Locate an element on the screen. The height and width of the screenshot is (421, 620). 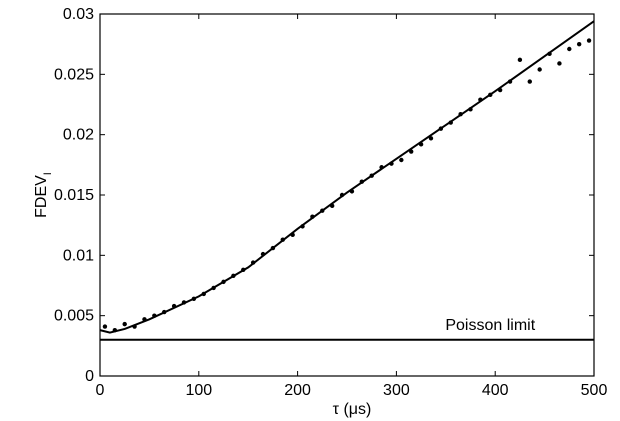
y-tick-label: 0.01 is located at coordinates (78, 255).